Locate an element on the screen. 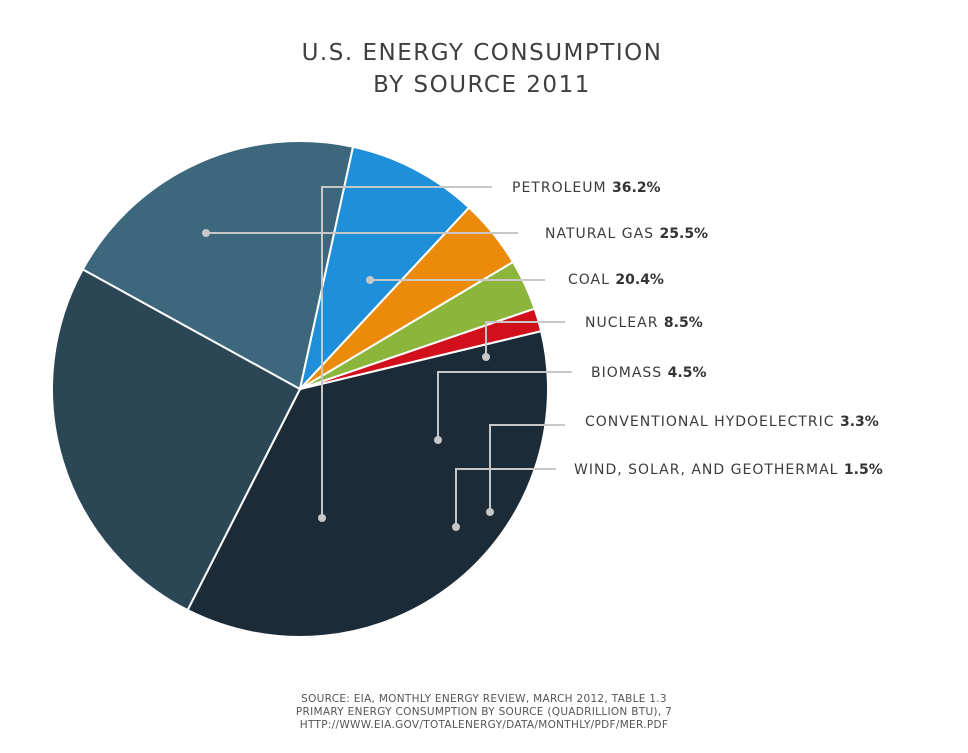  slice-label-natural-gas: NATURAL GAS 25.5% is located at coordinates (626, 234).